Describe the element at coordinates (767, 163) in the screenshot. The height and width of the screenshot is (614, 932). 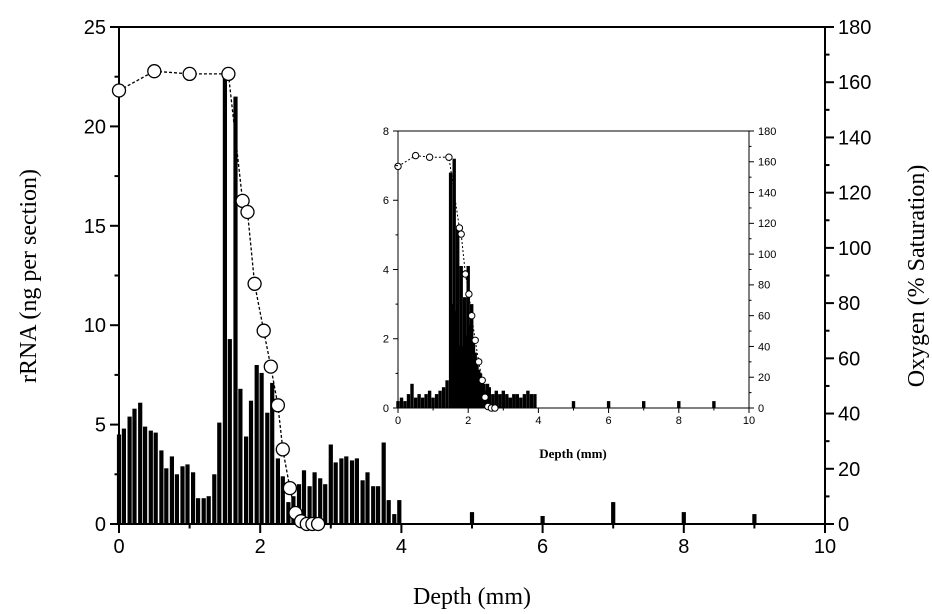
I see `inset-y2-tick-label: 160` at that location.